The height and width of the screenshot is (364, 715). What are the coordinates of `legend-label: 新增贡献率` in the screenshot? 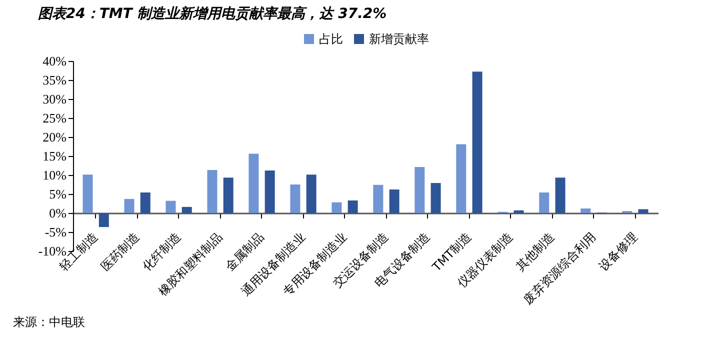 It's located at (399, 39).